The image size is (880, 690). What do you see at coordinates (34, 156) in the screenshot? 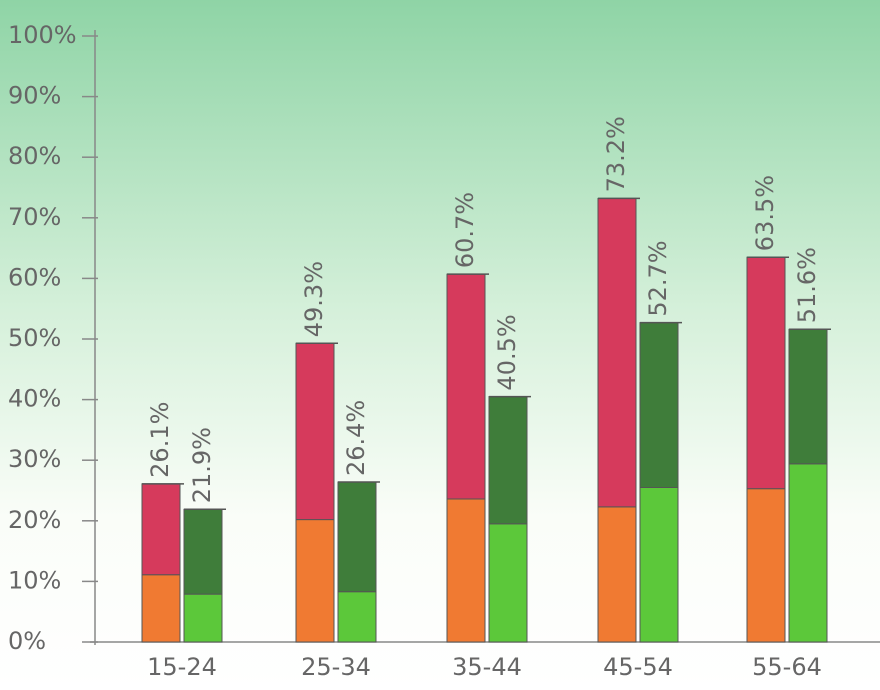
I see `y-tick-label: 80%` at bounding box center [34, 156].